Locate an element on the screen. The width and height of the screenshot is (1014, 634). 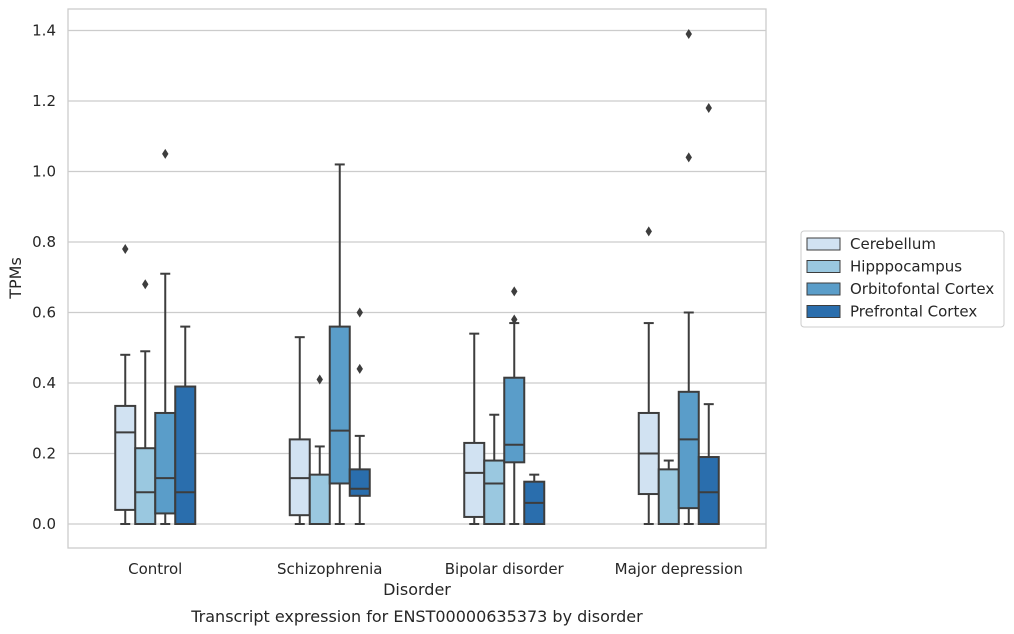
x-tick-label: Control is located at coordinates (155, 569).